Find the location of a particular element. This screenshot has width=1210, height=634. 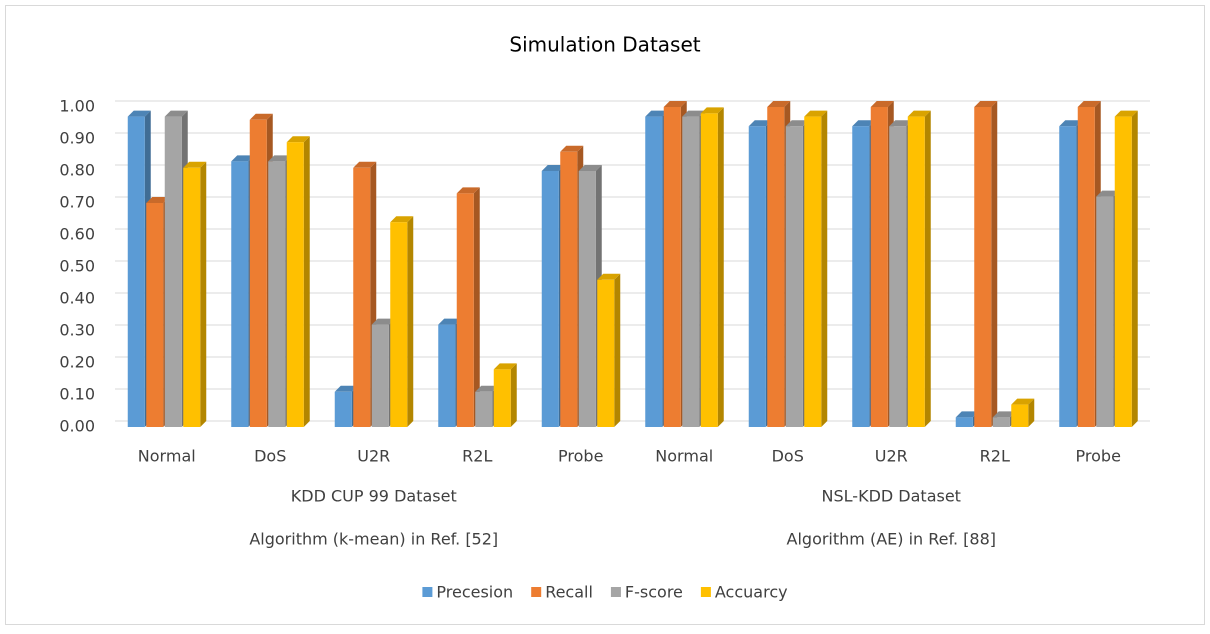

y-tick-label: 0.60 is located at coordinates (77, 234).